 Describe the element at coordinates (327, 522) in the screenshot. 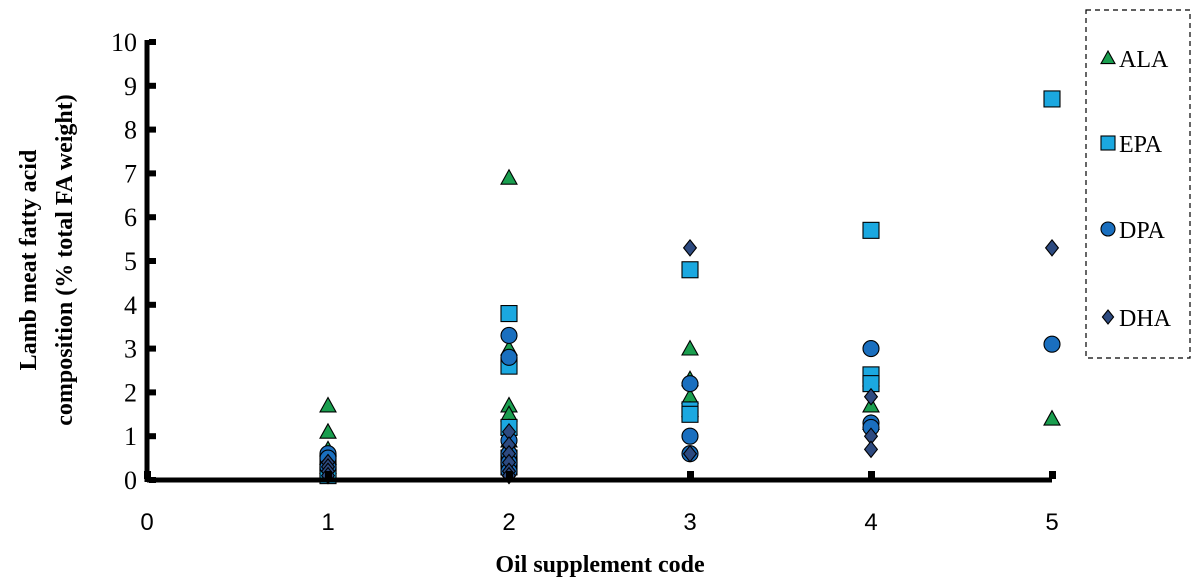

I see `x-tick-label: 1` at that location.